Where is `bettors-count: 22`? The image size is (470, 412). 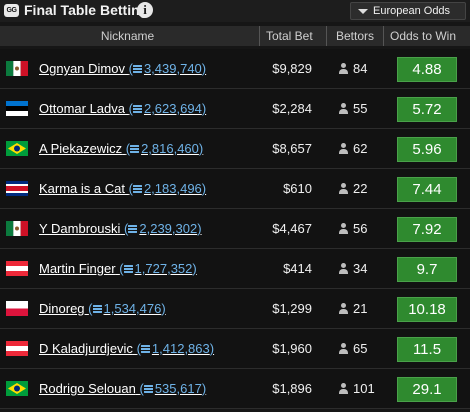 bettors-count: 22 is located at coordinates (360, 188).